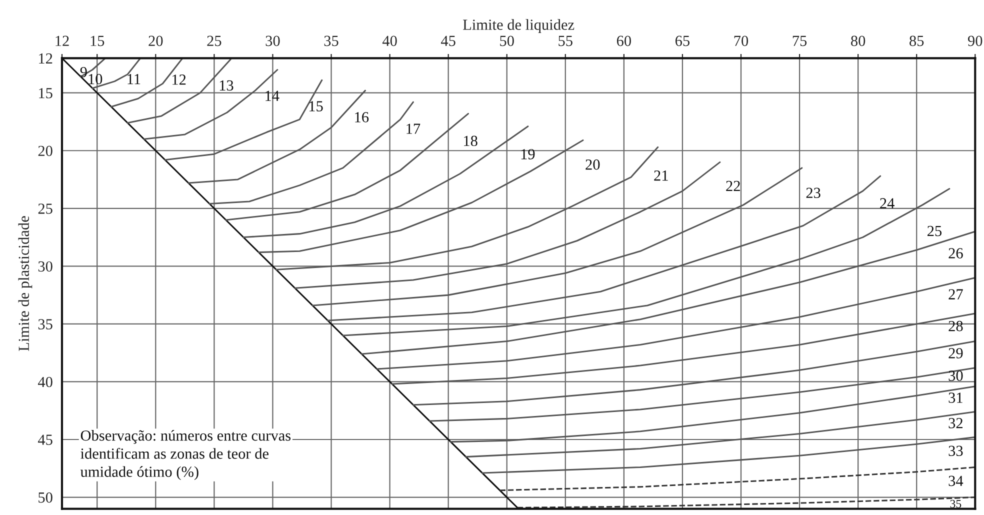 The image size is (984, 515). Describe the element at coordinates (813, 193) in the screenshot. I see `annotation: 23` at that location.